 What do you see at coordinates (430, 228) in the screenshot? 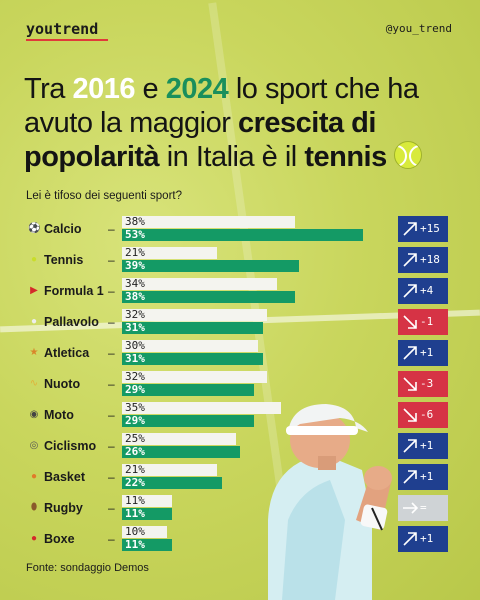
I see `change-value: +15` at bounding box center [430, 228].